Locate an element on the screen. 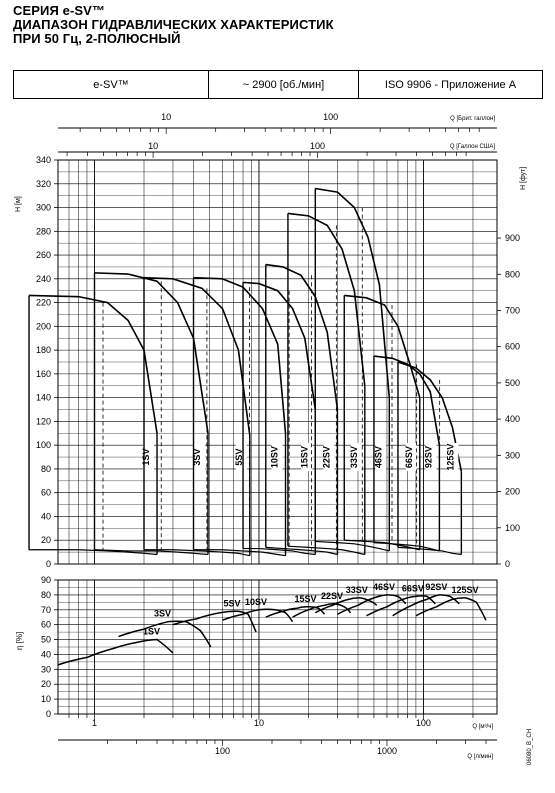 The height and width of the screenshot is (793, 555). efficiency-label-66sv: 66SV is located at coordinates (413, 588).